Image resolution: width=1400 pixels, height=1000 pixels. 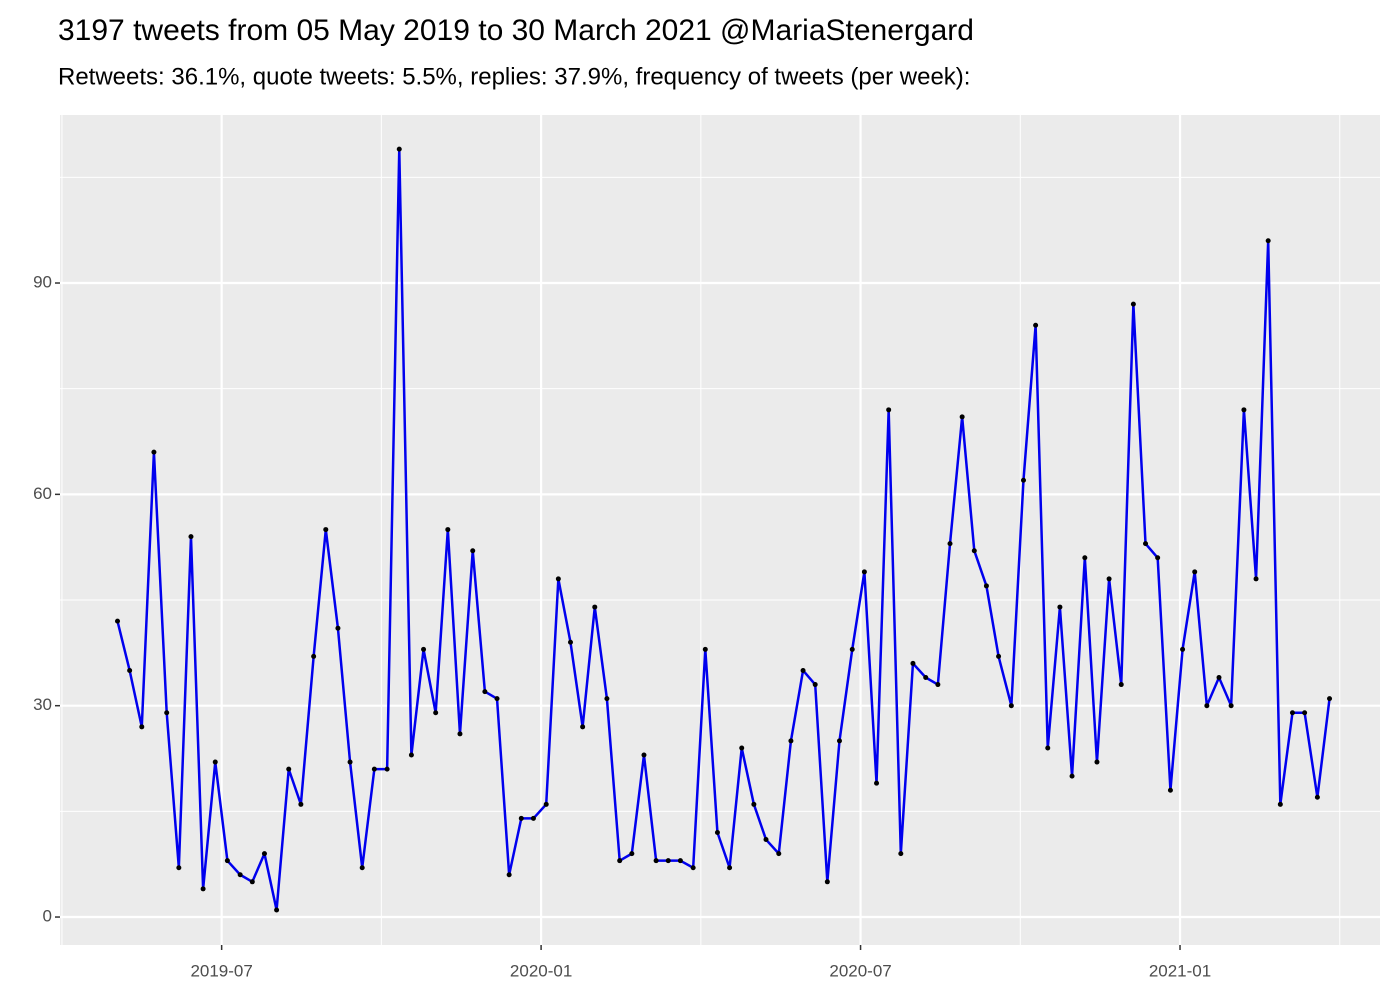 I want to click on y-tick-label: 30, so click(x=42, y=704).